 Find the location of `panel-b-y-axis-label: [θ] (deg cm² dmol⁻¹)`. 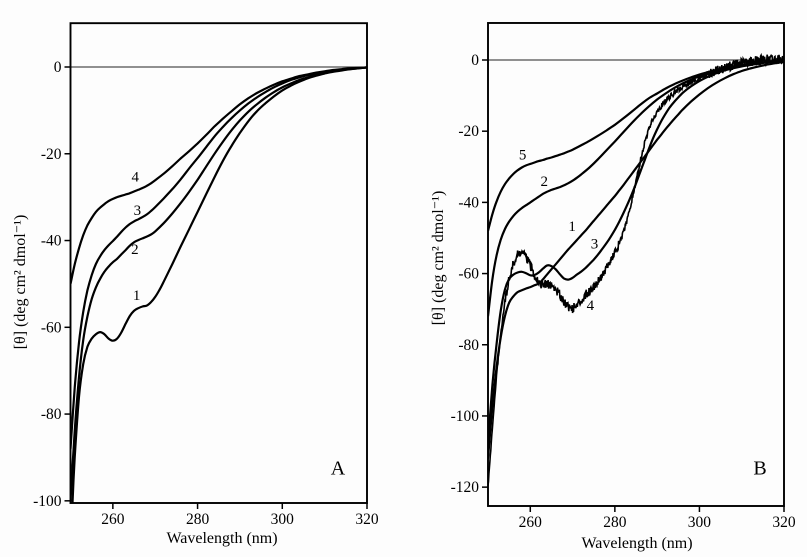

panel-b-y-axis-label: [θ] (deg cm² dmol⁻¹) is located at coordinates (438, 258).